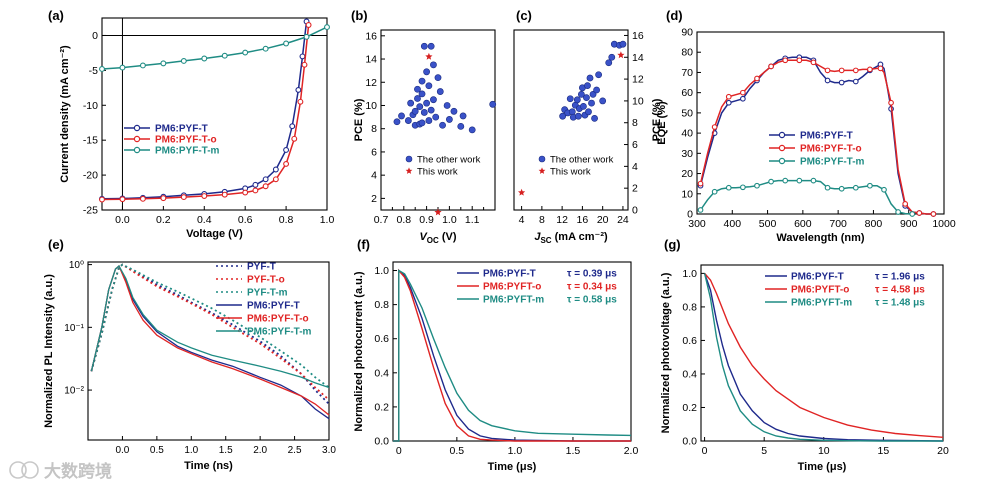 The height and width of the screenshot is (493, 1004). What do you see at coordinates (592, 274) in the screenshot?
I see `legend-tau: τ = 0.39 μs` at bounding box center [592, 274].